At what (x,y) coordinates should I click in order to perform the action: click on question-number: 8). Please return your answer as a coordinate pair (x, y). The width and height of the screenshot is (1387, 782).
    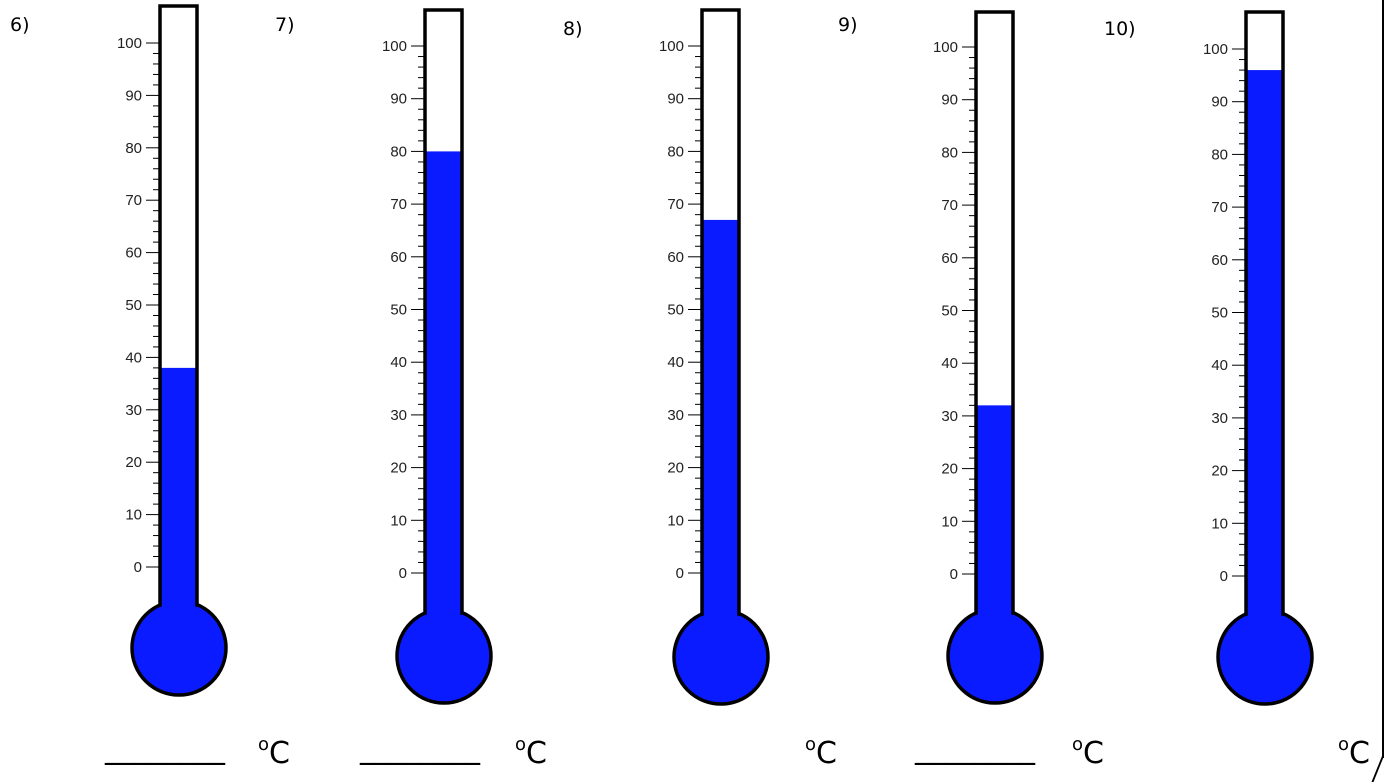
    Looking at the image, I should click on (573, 29).